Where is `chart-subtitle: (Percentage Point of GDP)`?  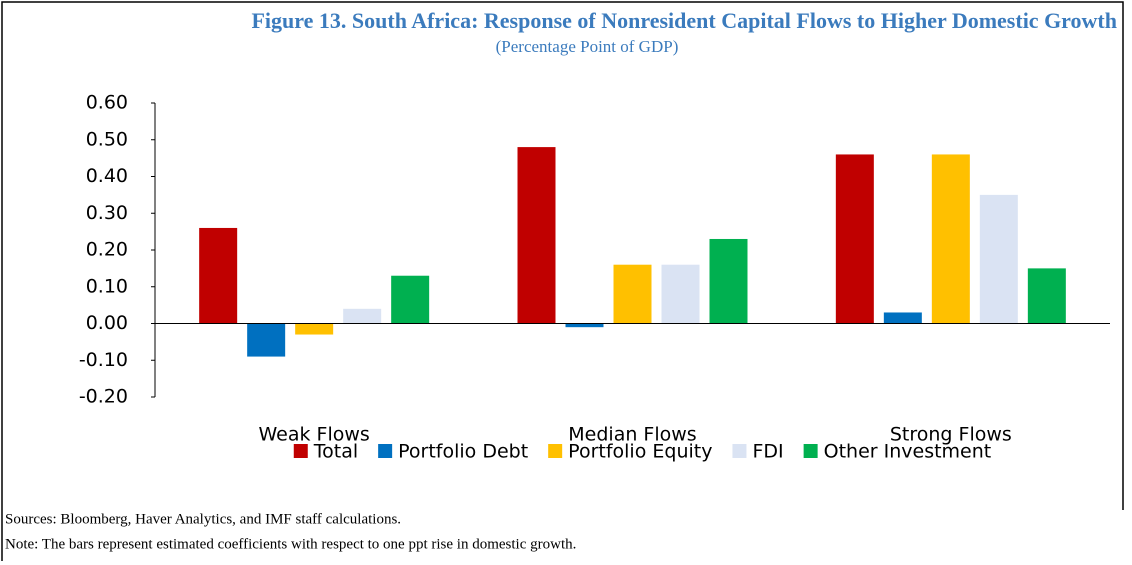 chart-subtitle: (Percentage Point of GDP) is located at coordinates (587, 46).